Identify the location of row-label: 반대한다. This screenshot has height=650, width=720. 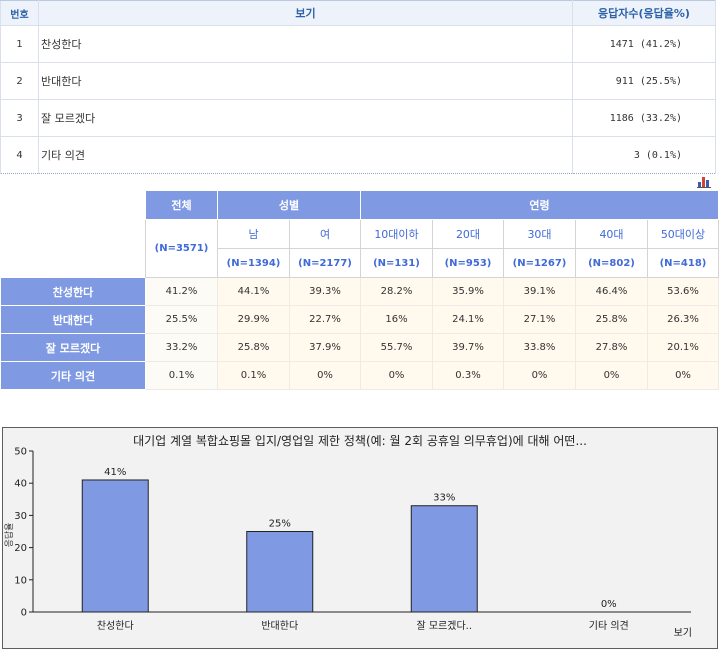
(73, 319).